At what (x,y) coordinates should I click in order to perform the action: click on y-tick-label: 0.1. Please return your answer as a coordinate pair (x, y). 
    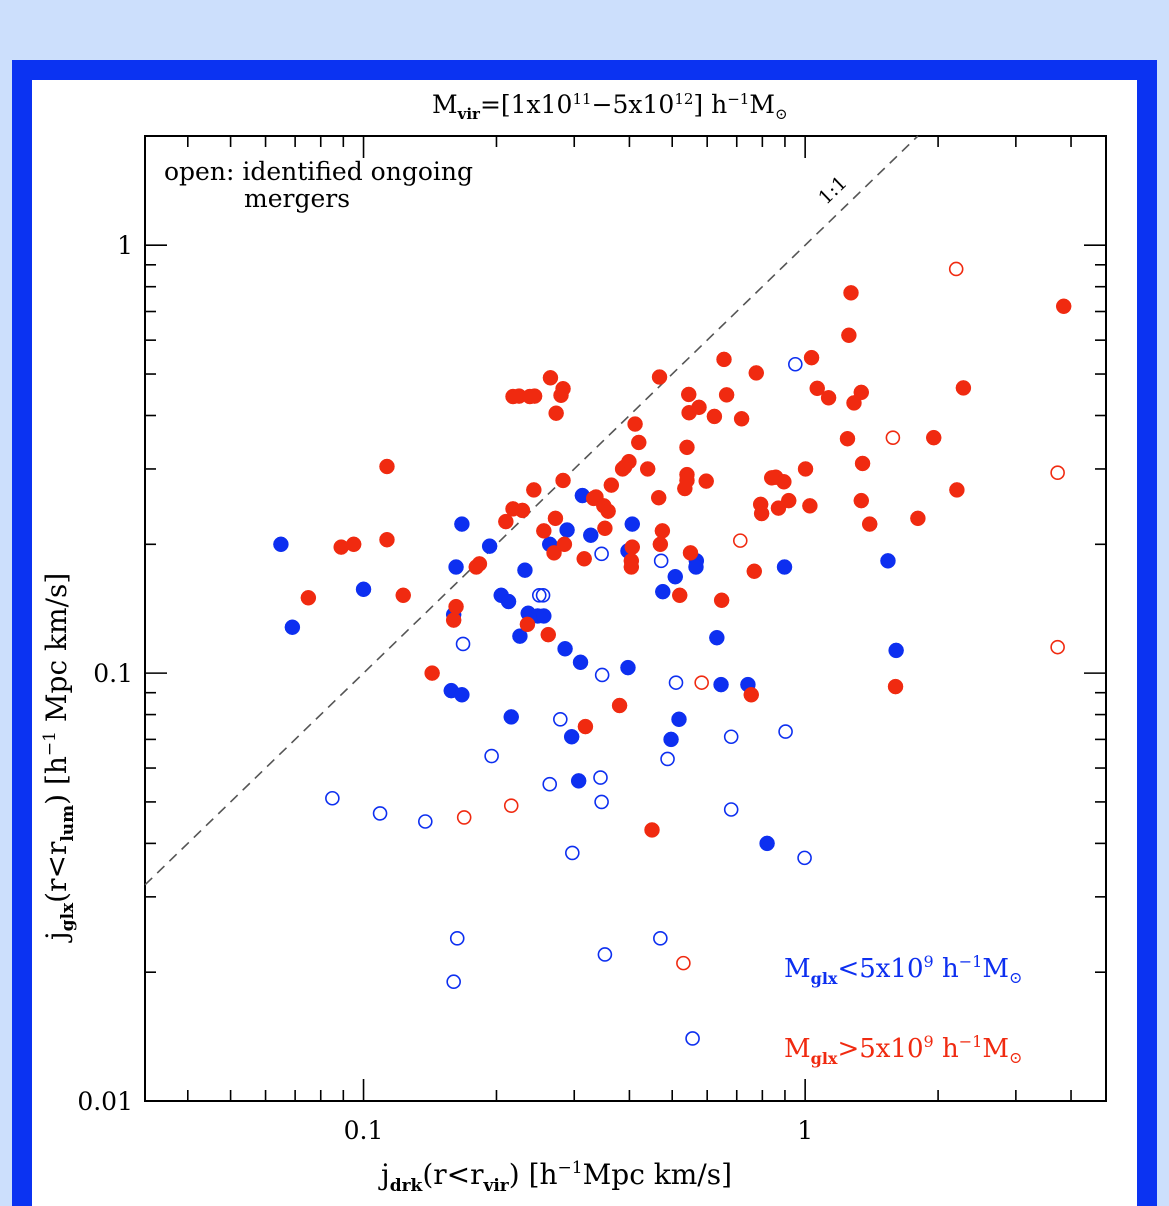
    Looking at the image, I should click on (113, 673).